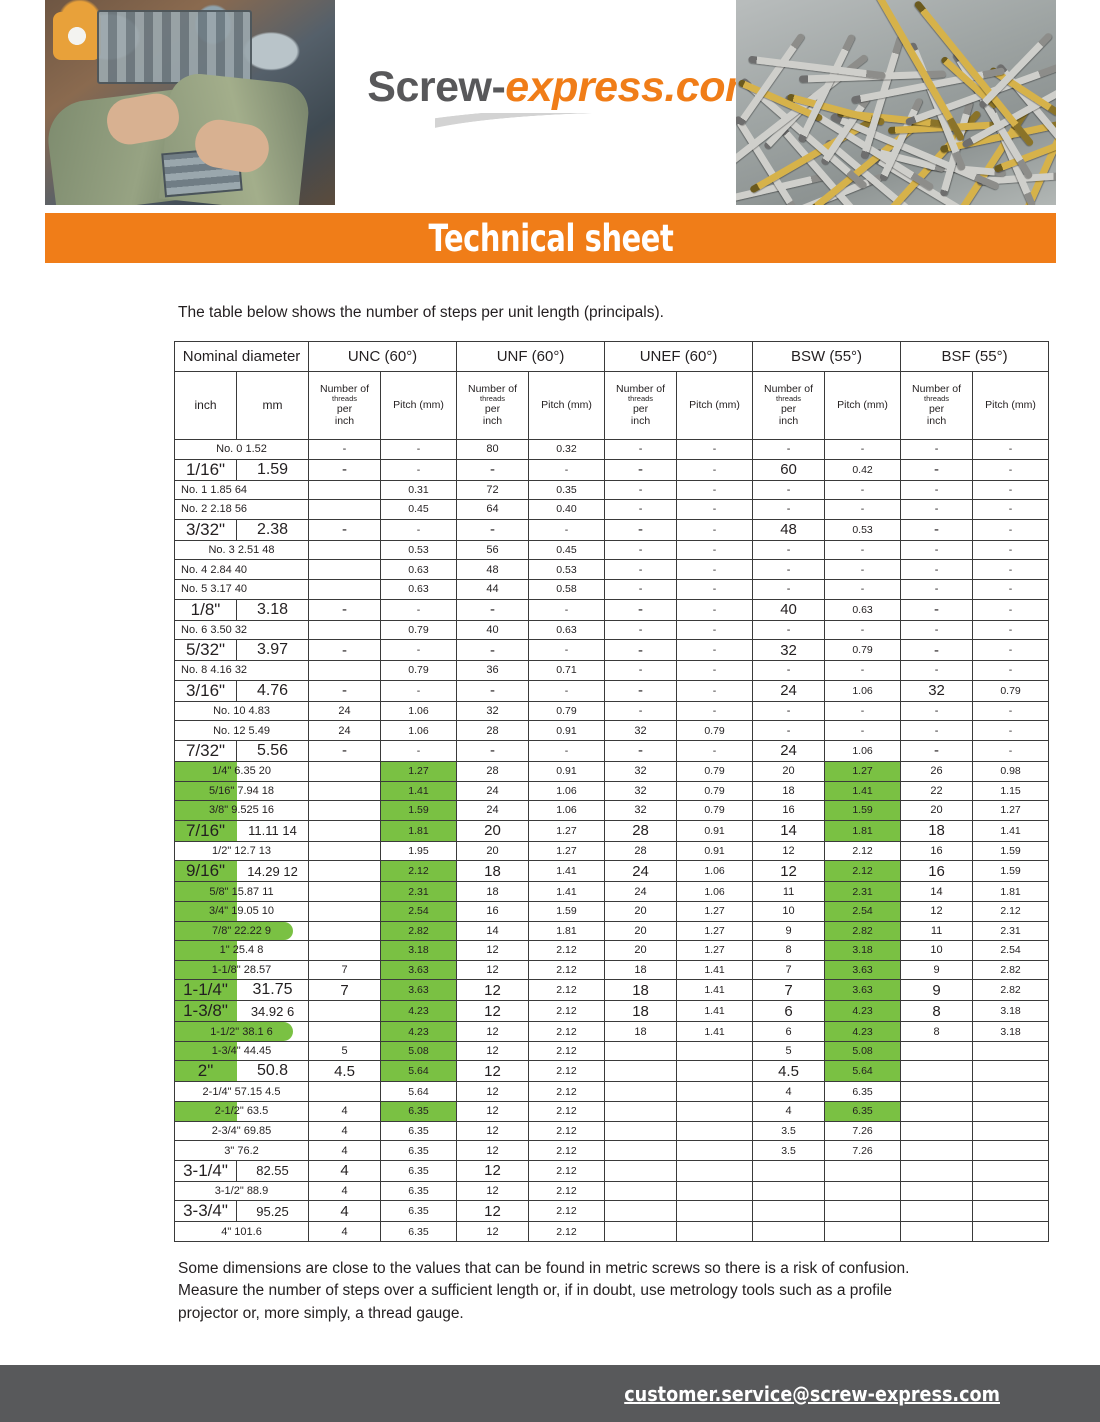 Image resolution: width=1100 pixels, height=1422 pixels. I want to click on cell-unef-threads-5: -, so click(641, 550).